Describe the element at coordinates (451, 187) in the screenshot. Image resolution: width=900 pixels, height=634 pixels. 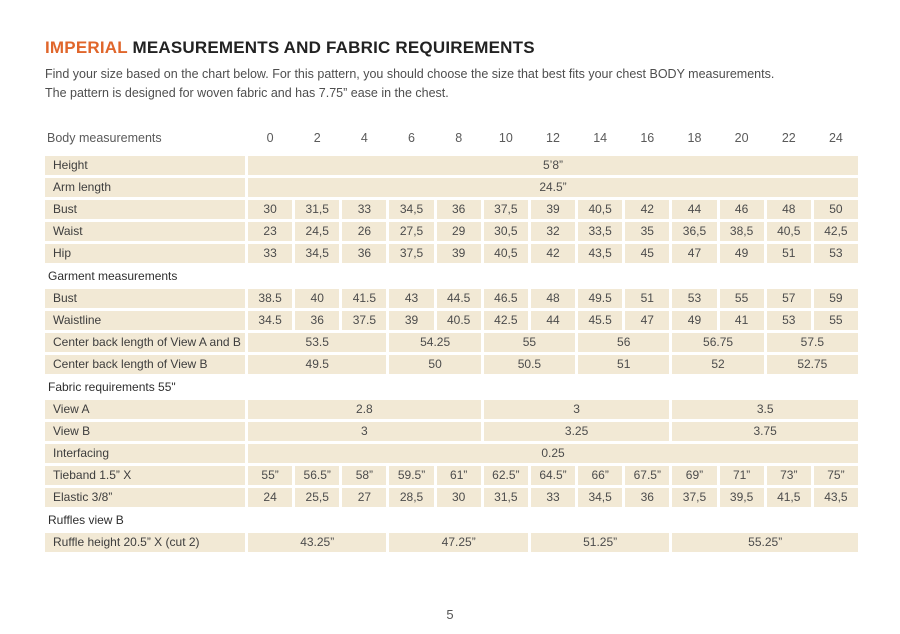
I see `table-row: Arm length 24.5”` at that location.